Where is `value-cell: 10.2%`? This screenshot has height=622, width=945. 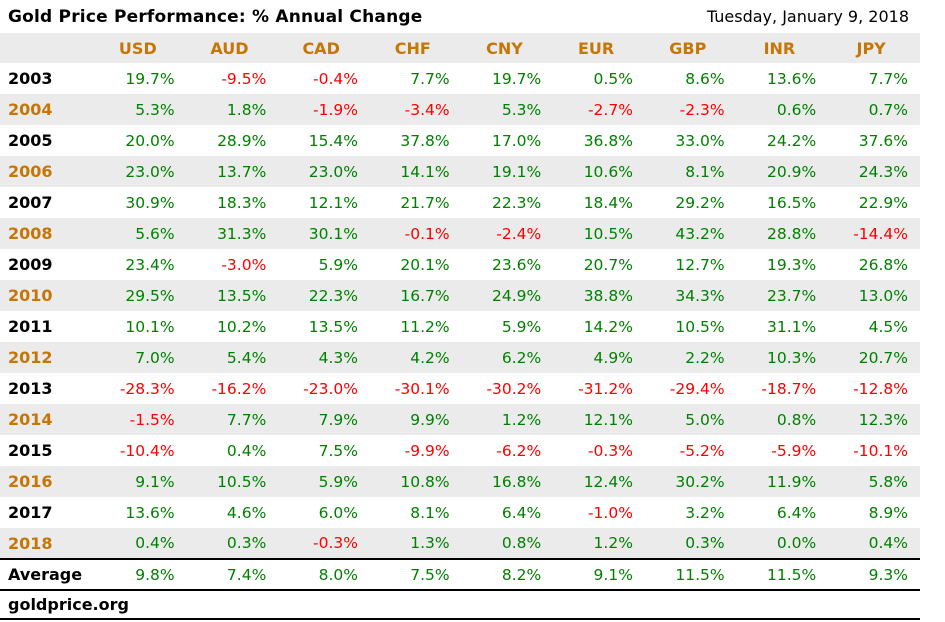 value-cell: 10.2% is located at coordinates (242, 326).